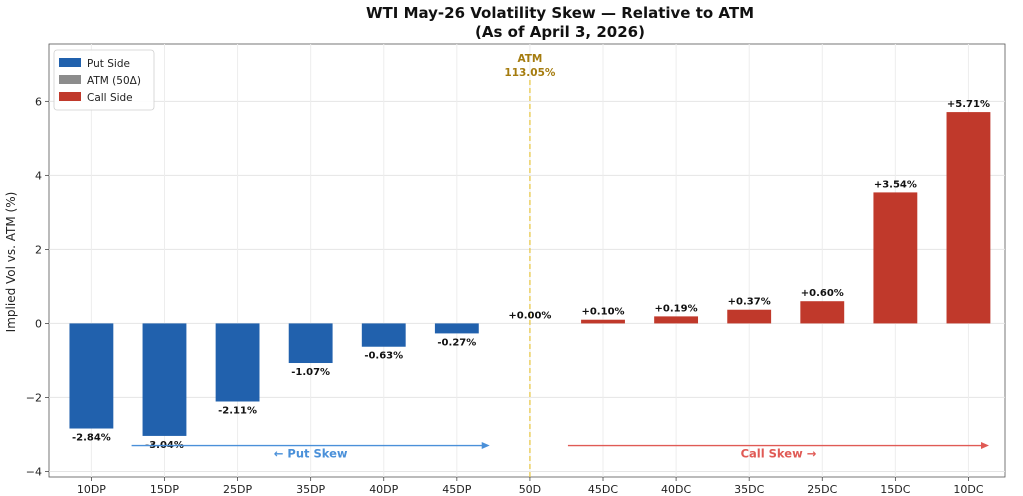  Describe the element at coordinates (310, 343) in the screenshot. I see `bar-35dp` at that location.